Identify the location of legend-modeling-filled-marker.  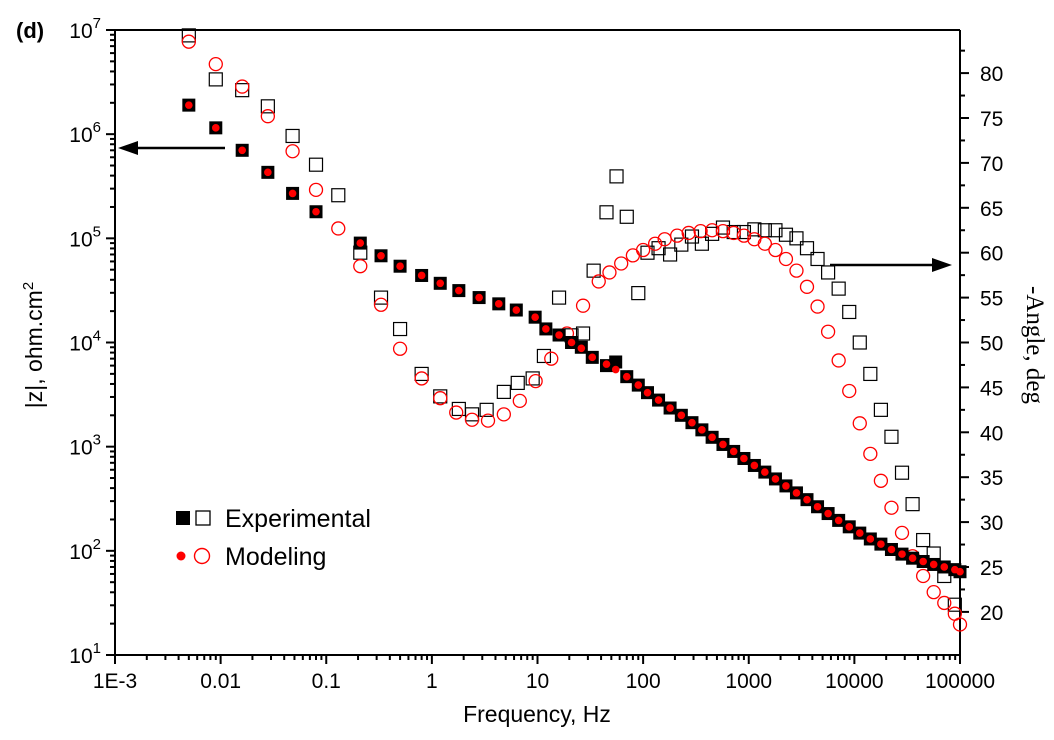
(181, 556).